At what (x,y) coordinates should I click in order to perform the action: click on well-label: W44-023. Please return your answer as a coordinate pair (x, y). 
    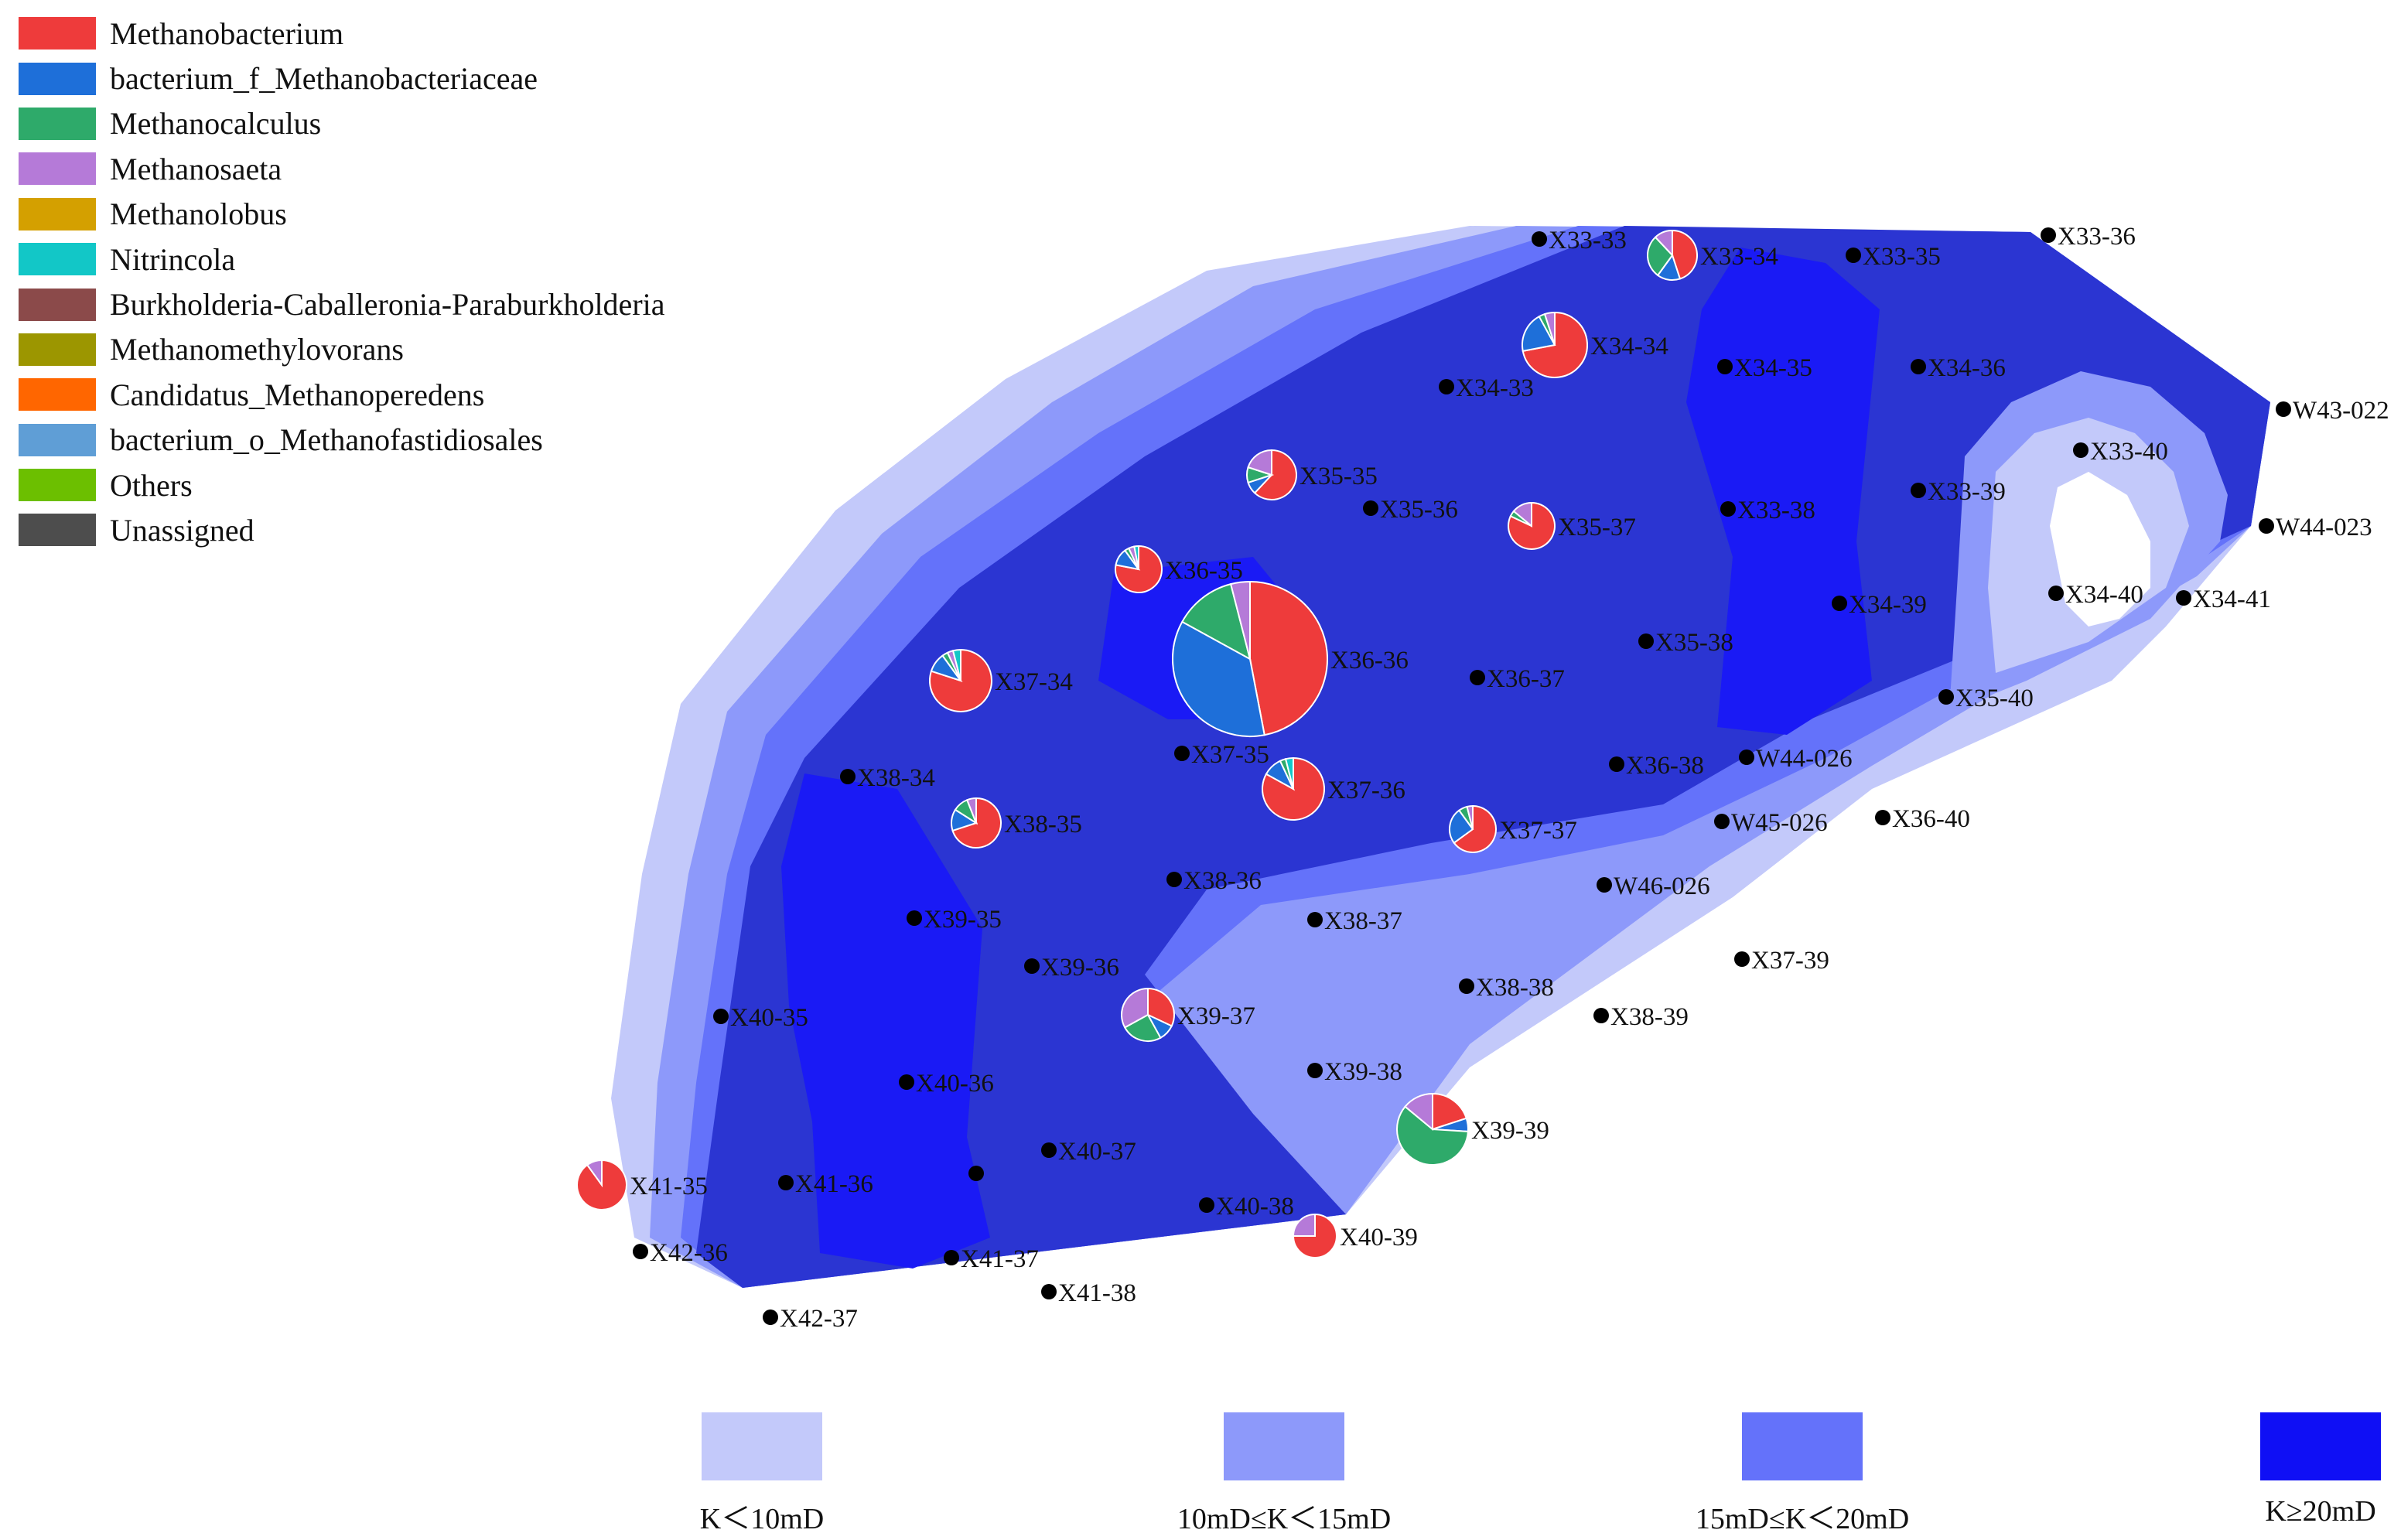
    Looking at the image, I should click on (2324, 527).